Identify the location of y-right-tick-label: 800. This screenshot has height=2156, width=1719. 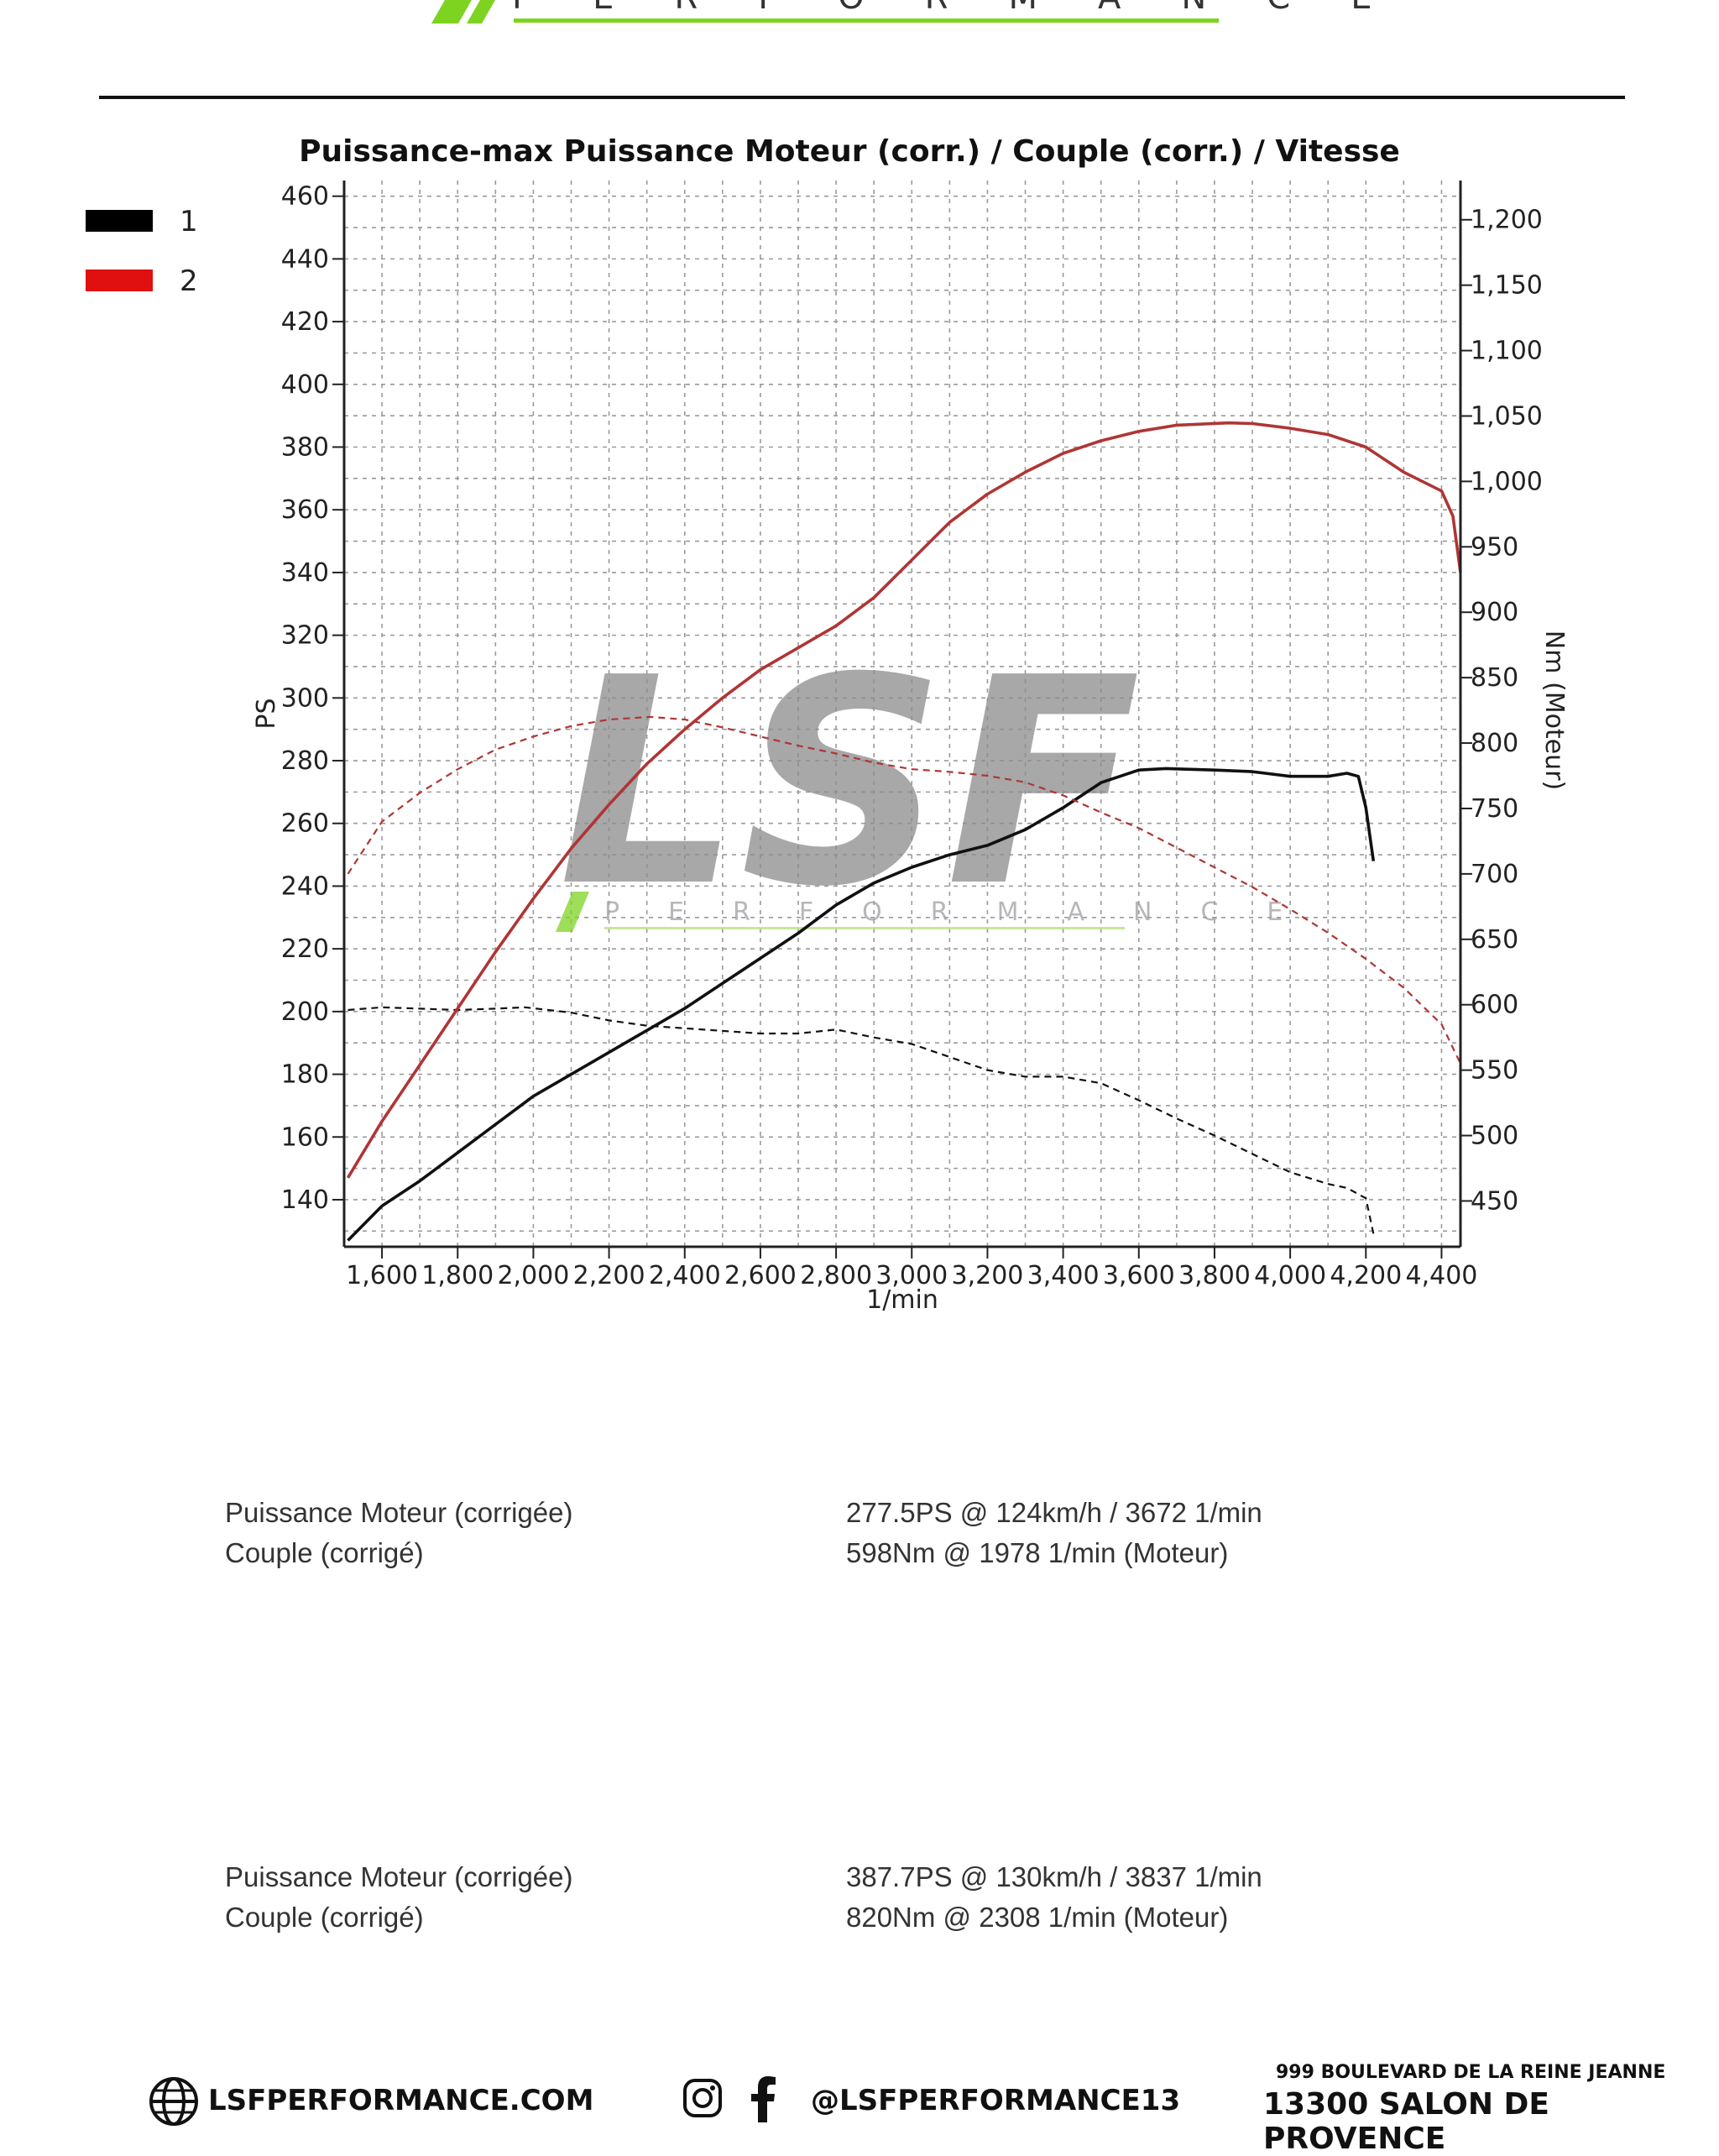
(1494, 743).